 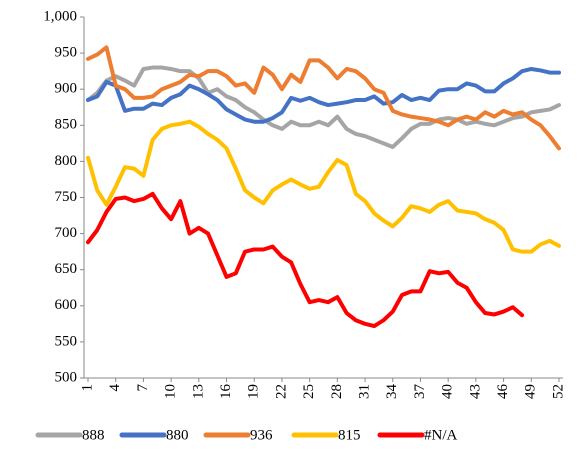 I want to click on x-tick-label: 1, so click(x=87, y=388).